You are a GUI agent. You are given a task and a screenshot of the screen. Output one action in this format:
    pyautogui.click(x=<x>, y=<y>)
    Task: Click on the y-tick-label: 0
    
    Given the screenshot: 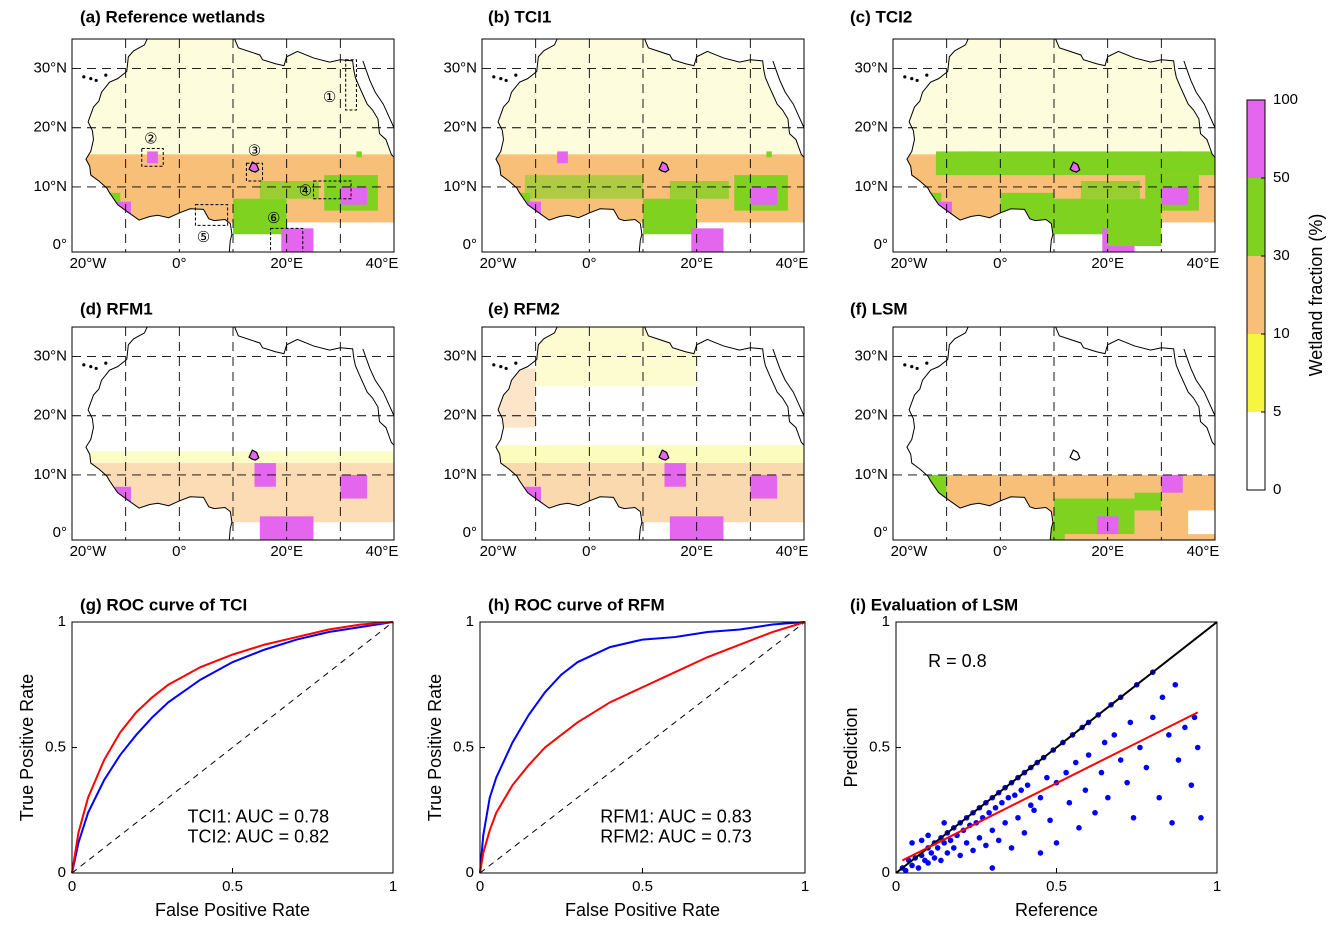 What is the action you would take?
    pyautogui.click(x=470, y=872)
    